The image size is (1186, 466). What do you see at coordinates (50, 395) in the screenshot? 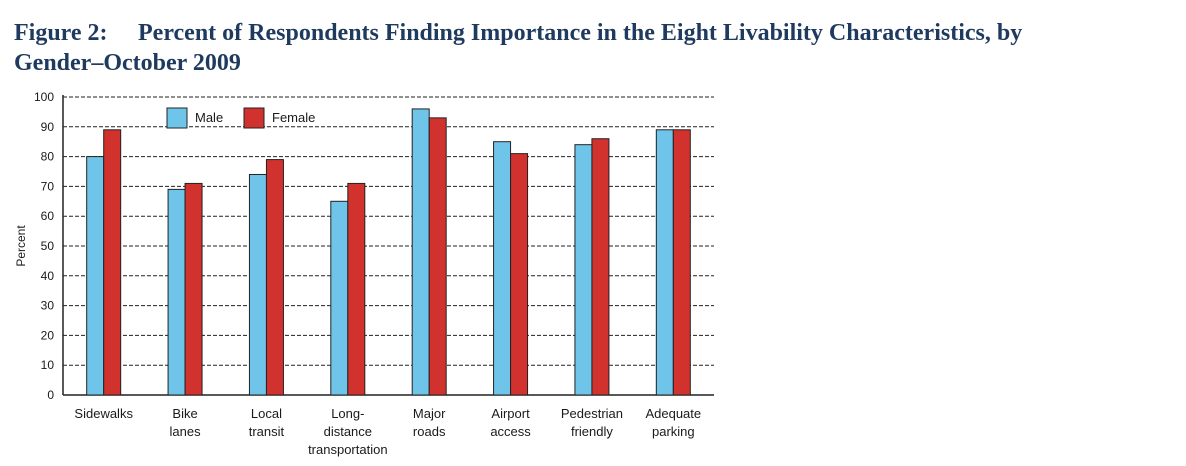
I see `y-tick-label: 0` at bounding box center [50, 395].